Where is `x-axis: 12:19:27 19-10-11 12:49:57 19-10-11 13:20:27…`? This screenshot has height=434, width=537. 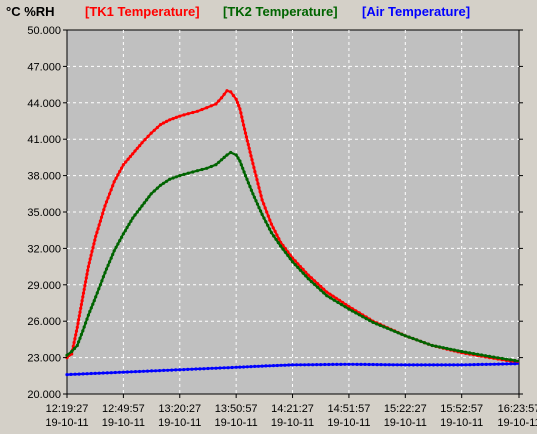 x-axis: 12:19:27 19-10-11 12:49:57 19-10-11 13:20:27… is located at coordinates (291, 411).